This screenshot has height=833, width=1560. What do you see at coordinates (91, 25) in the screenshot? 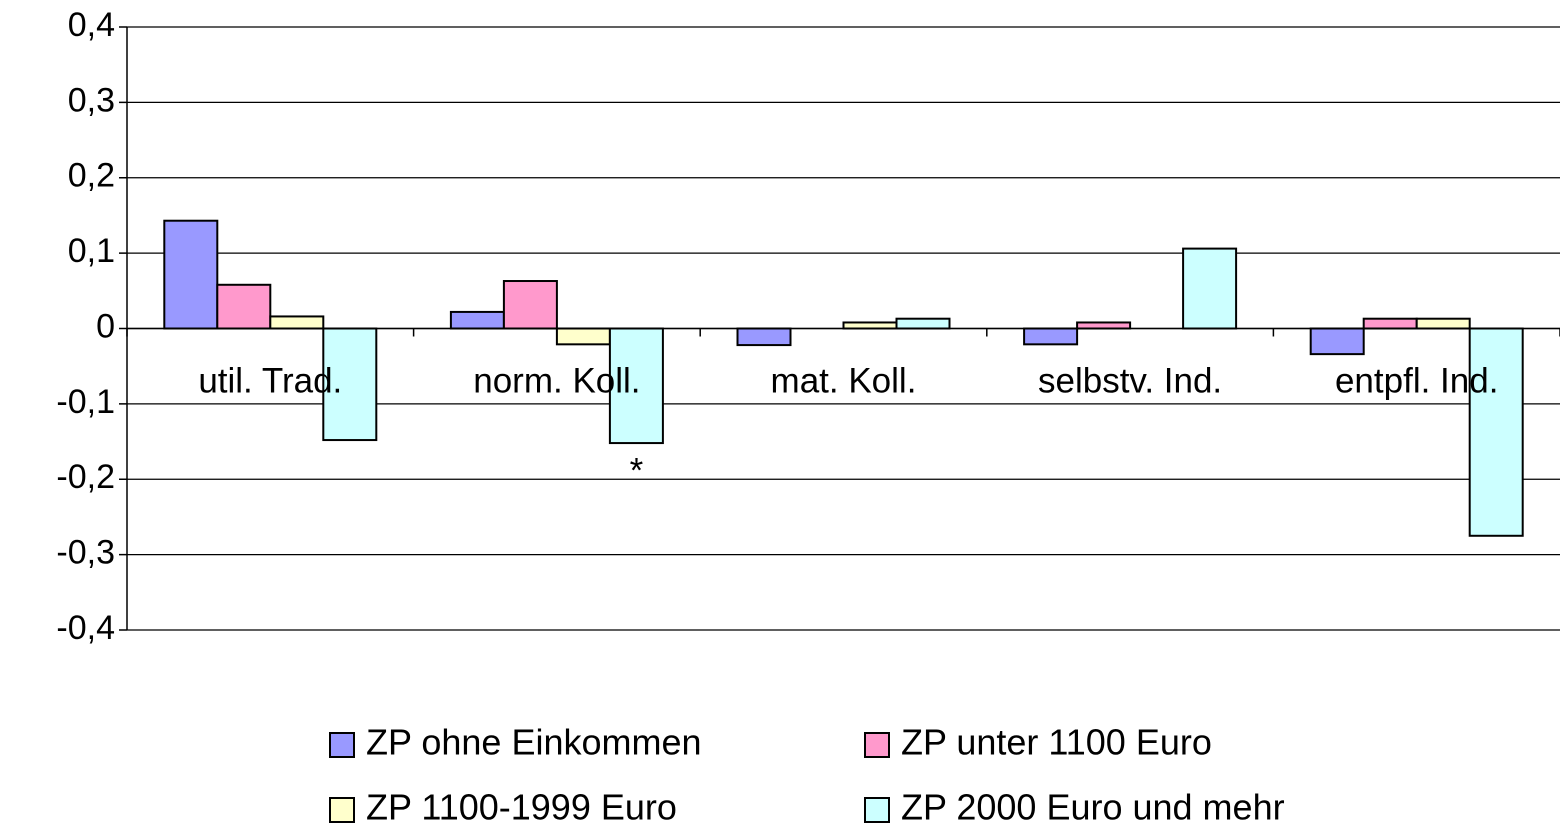
I see `y-tick-label: 0,4` at bounding box center [91, 25].